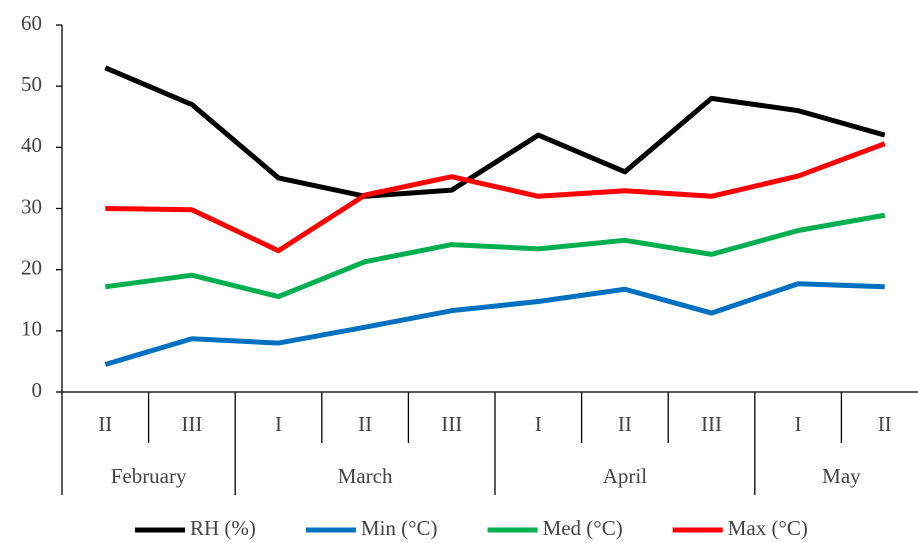 The width and height of the screenshot is (918, 543). I want to click on legend-label: Min (°C), so click(399, 528).